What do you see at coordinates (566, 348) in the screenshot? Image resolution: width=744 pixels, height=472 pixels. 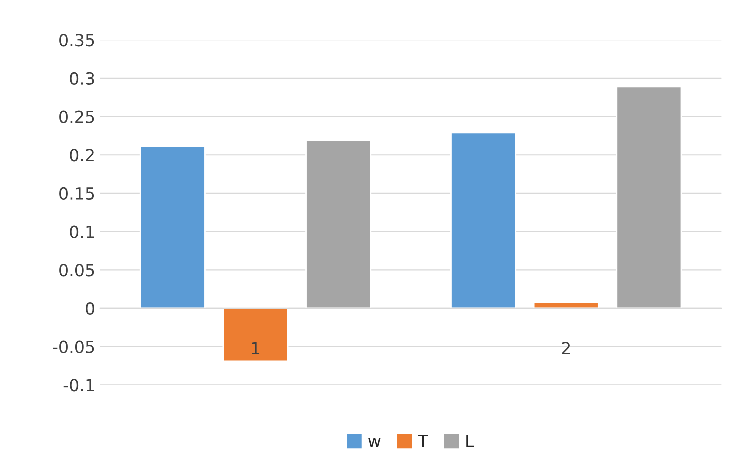 I see `x-tick-label: 2` at bounding box center [566, 348].